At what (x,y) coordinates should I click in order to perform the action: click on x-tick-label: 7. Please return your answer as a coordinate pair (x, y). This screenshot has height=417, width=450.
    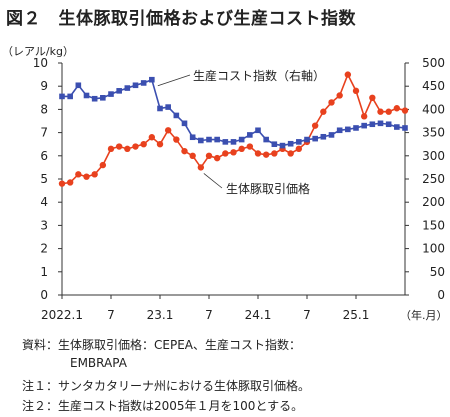
    Looking at the image, I should click on (307, 315).